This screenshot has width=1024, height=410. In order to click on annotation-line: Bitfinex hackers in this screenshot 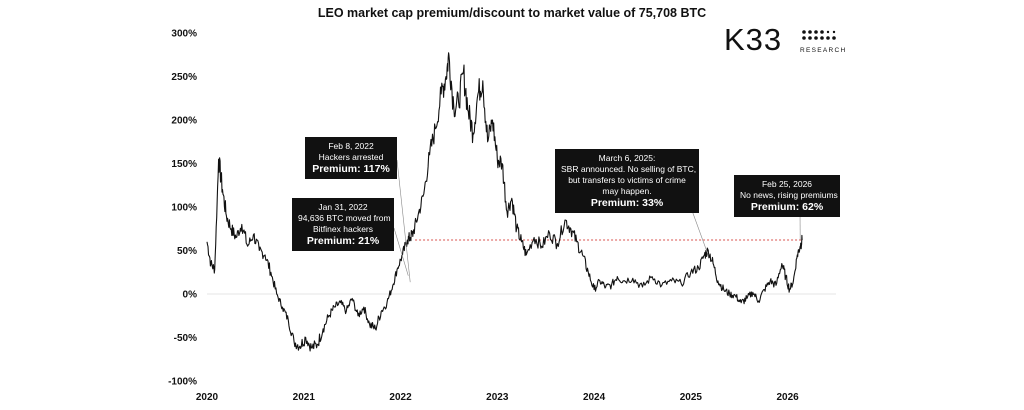, I will do `click(343, 229)`.